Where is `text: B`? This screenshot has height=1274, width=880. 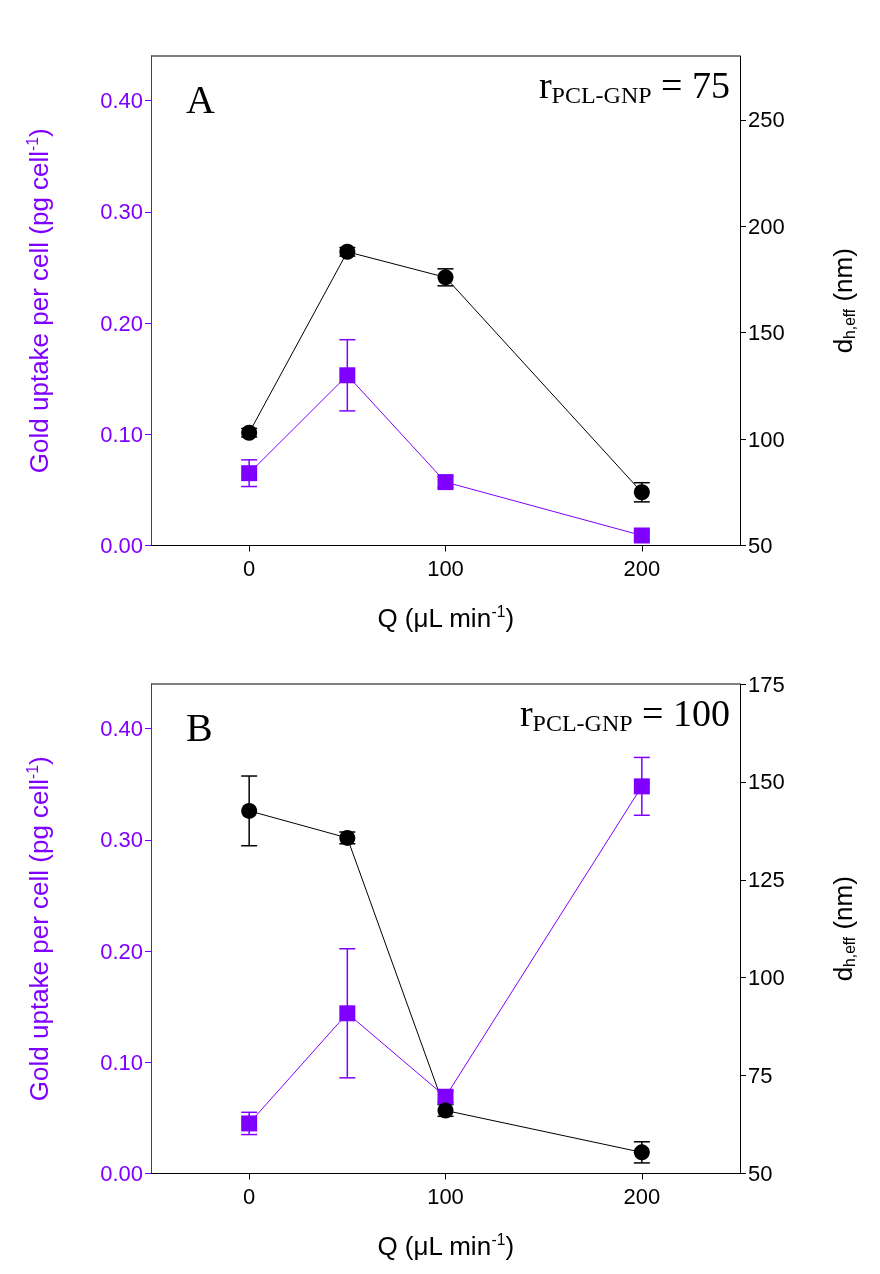 text: B is located at coordinates (199, 727).